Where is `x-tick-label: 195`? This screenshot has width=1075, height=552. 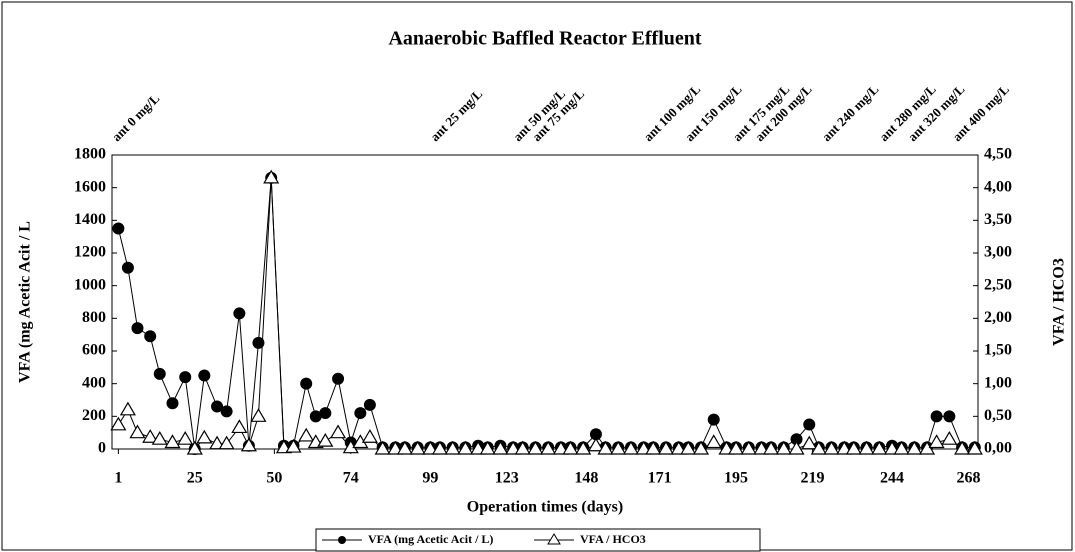
x-tick-label: 195 is located at coordinates (736, 478).